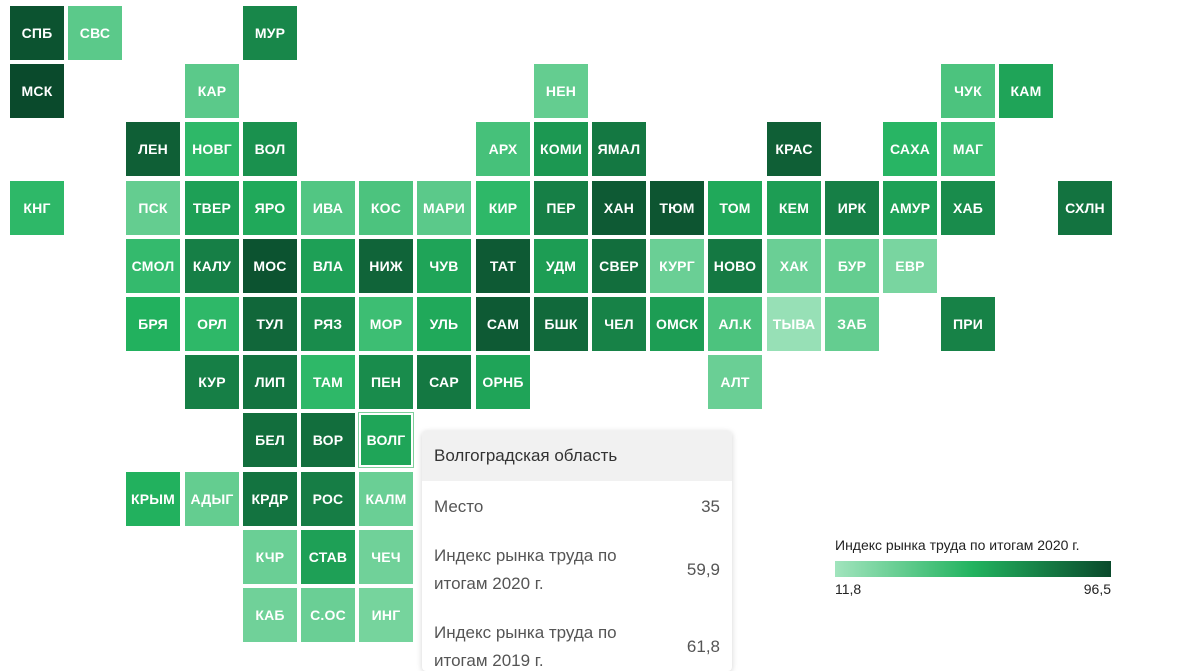  I want to click on region-tile: ЧУВ, so click(444, 266).